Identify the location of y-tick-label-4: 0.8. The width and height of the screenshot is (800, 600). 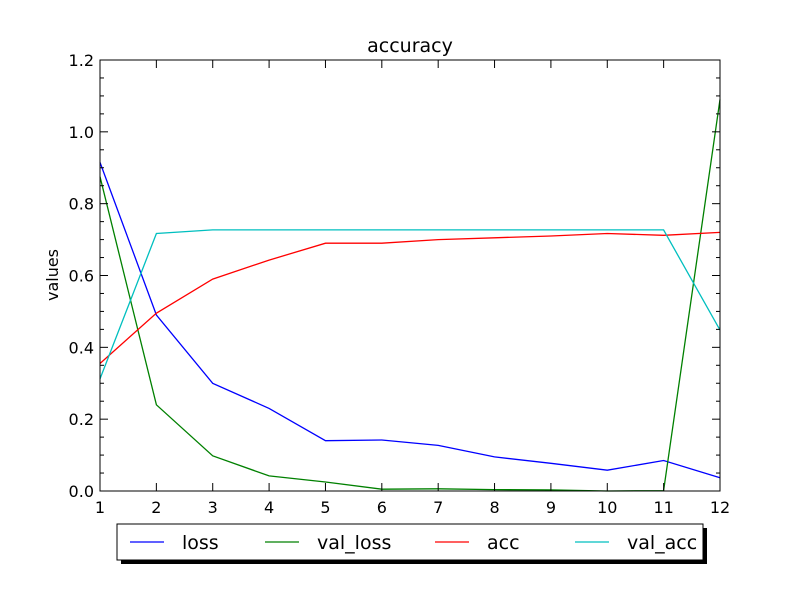
(81, 204).